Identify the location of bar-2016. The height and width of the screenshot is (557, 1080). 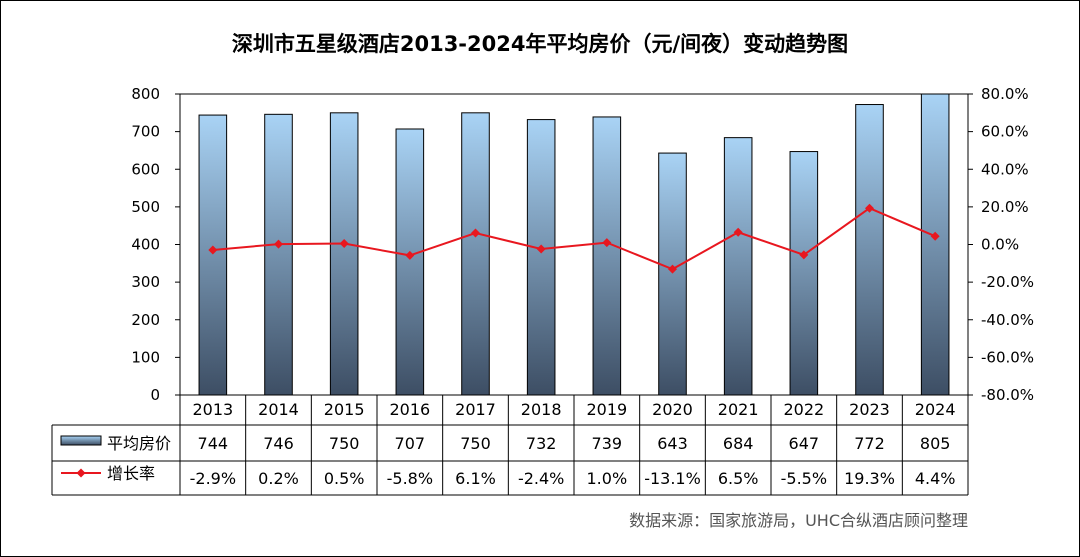
(410, 262).